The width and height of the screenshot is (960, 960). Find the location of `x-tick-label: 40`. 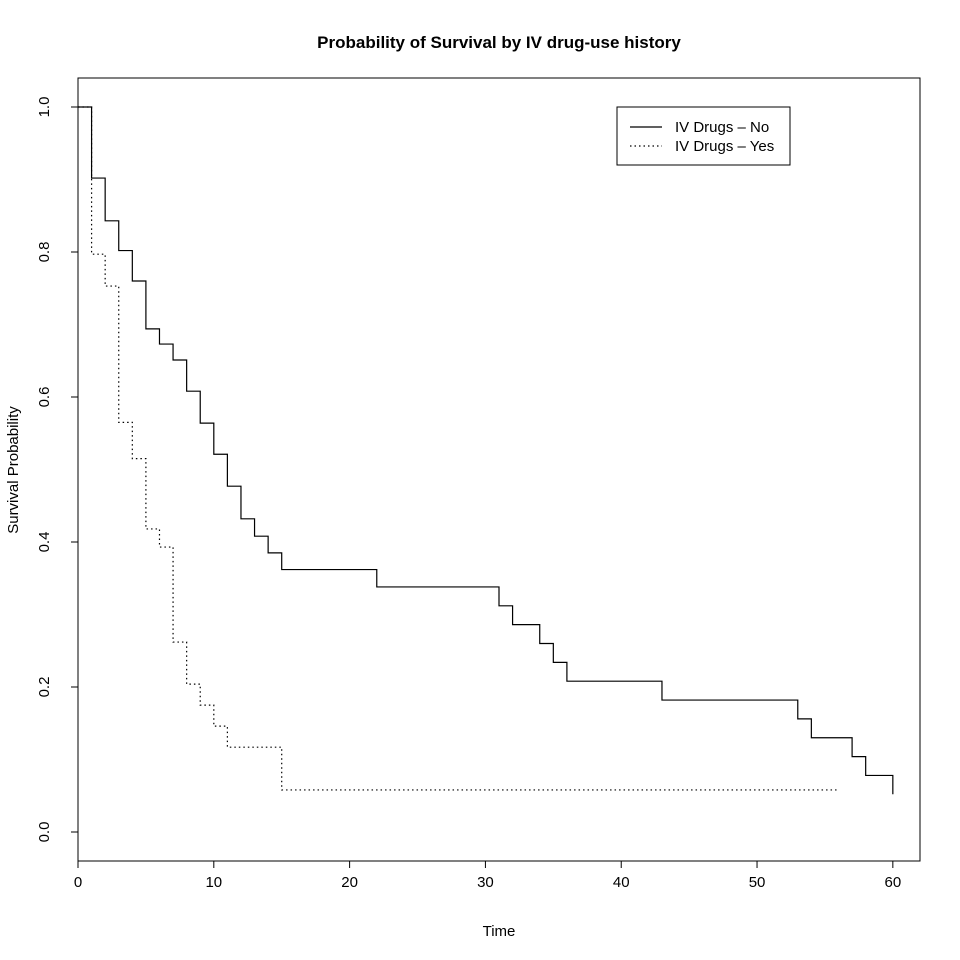

x-tick-label: 40 is located at coordinates (621, 882).